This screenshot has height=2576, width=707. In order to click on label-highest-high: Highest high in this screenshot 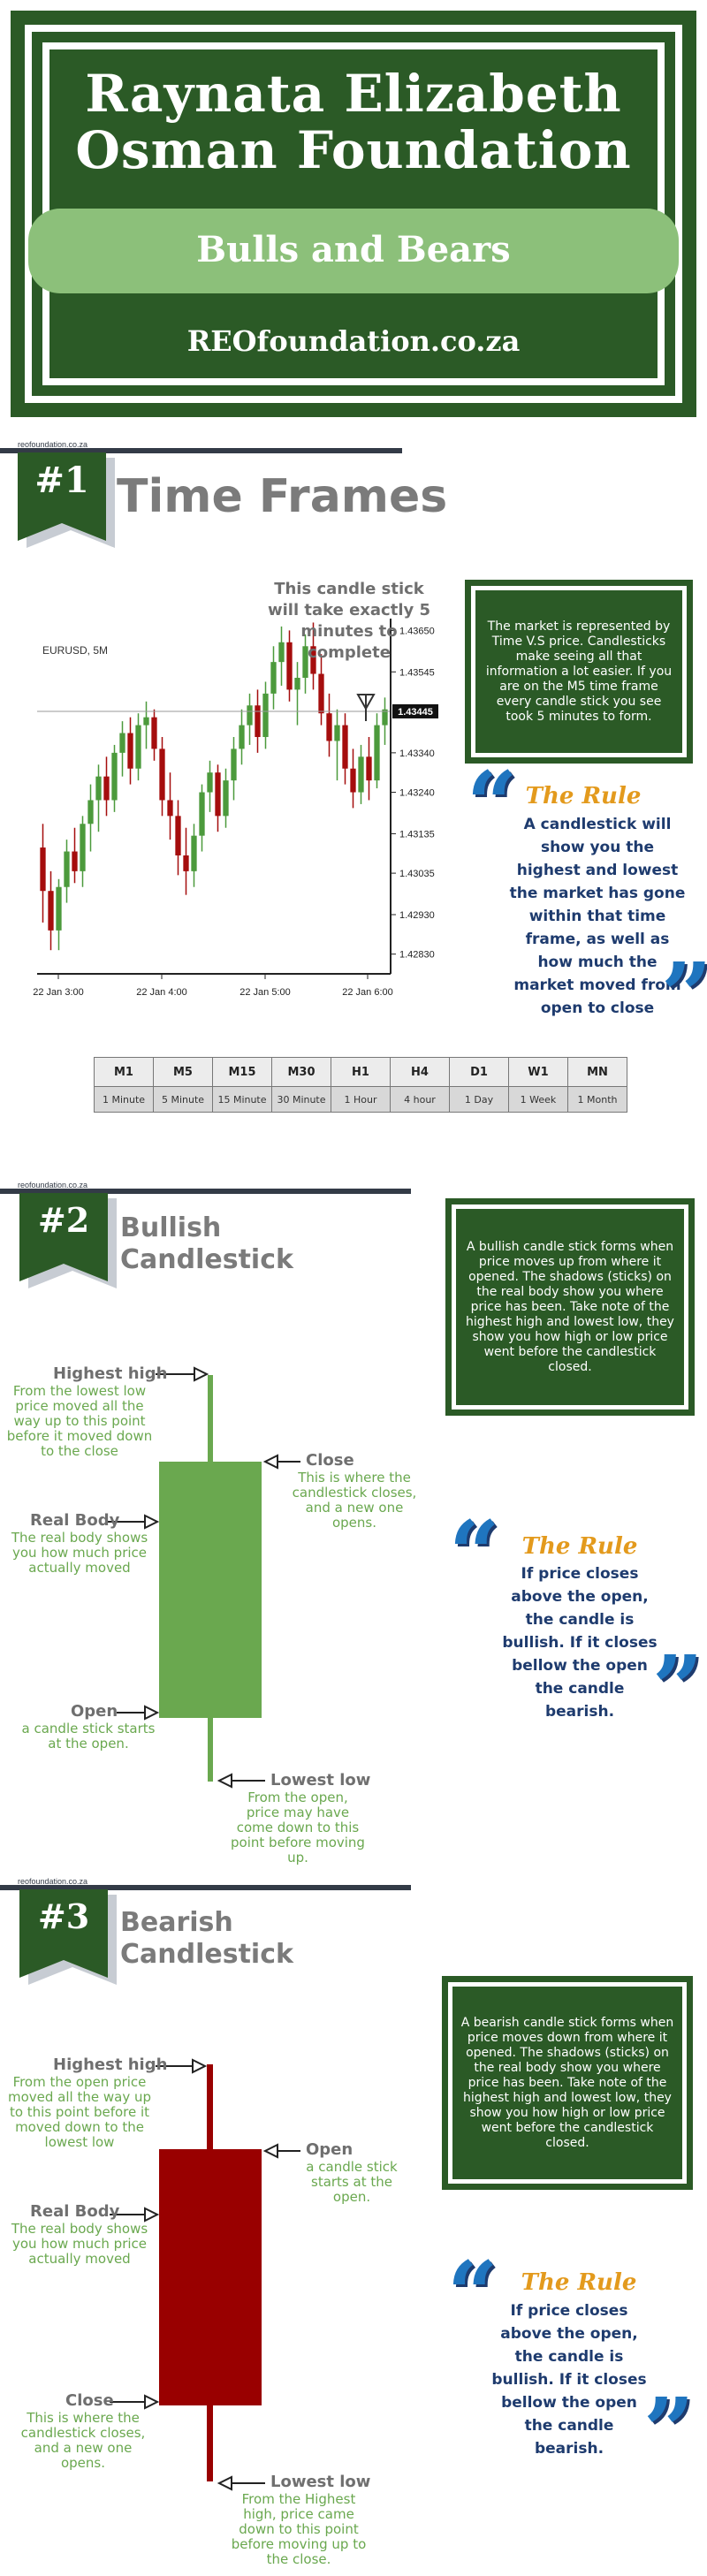, I will do `click(110, 1373)`.